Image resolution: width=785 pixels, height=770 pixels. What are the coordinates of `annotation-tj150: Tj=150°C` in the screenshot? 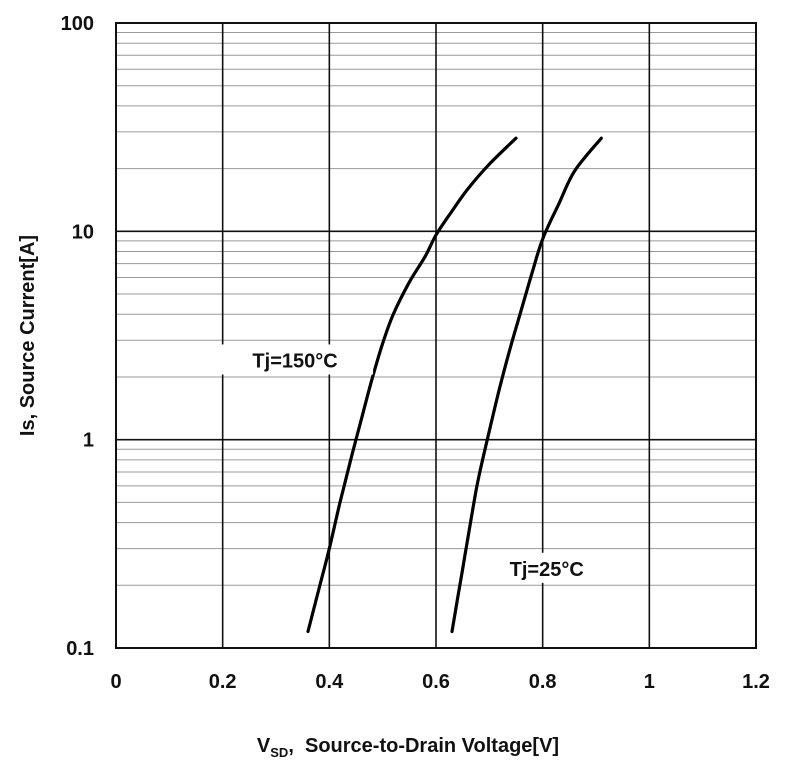 It's located at (294, 361).